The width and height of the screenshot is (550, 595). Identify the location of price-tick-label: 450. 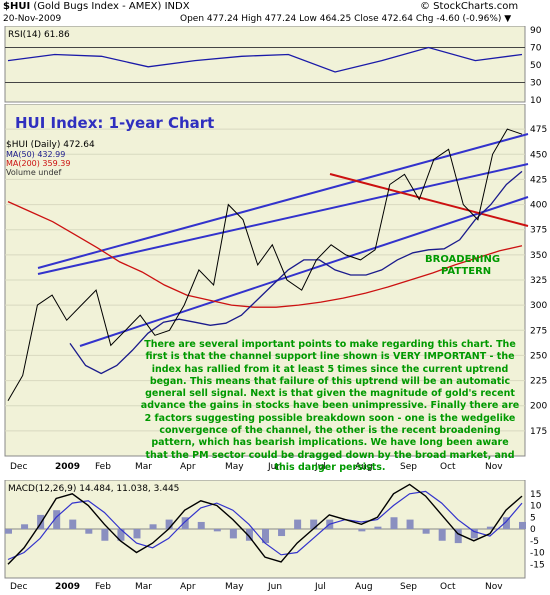
(538, 155).